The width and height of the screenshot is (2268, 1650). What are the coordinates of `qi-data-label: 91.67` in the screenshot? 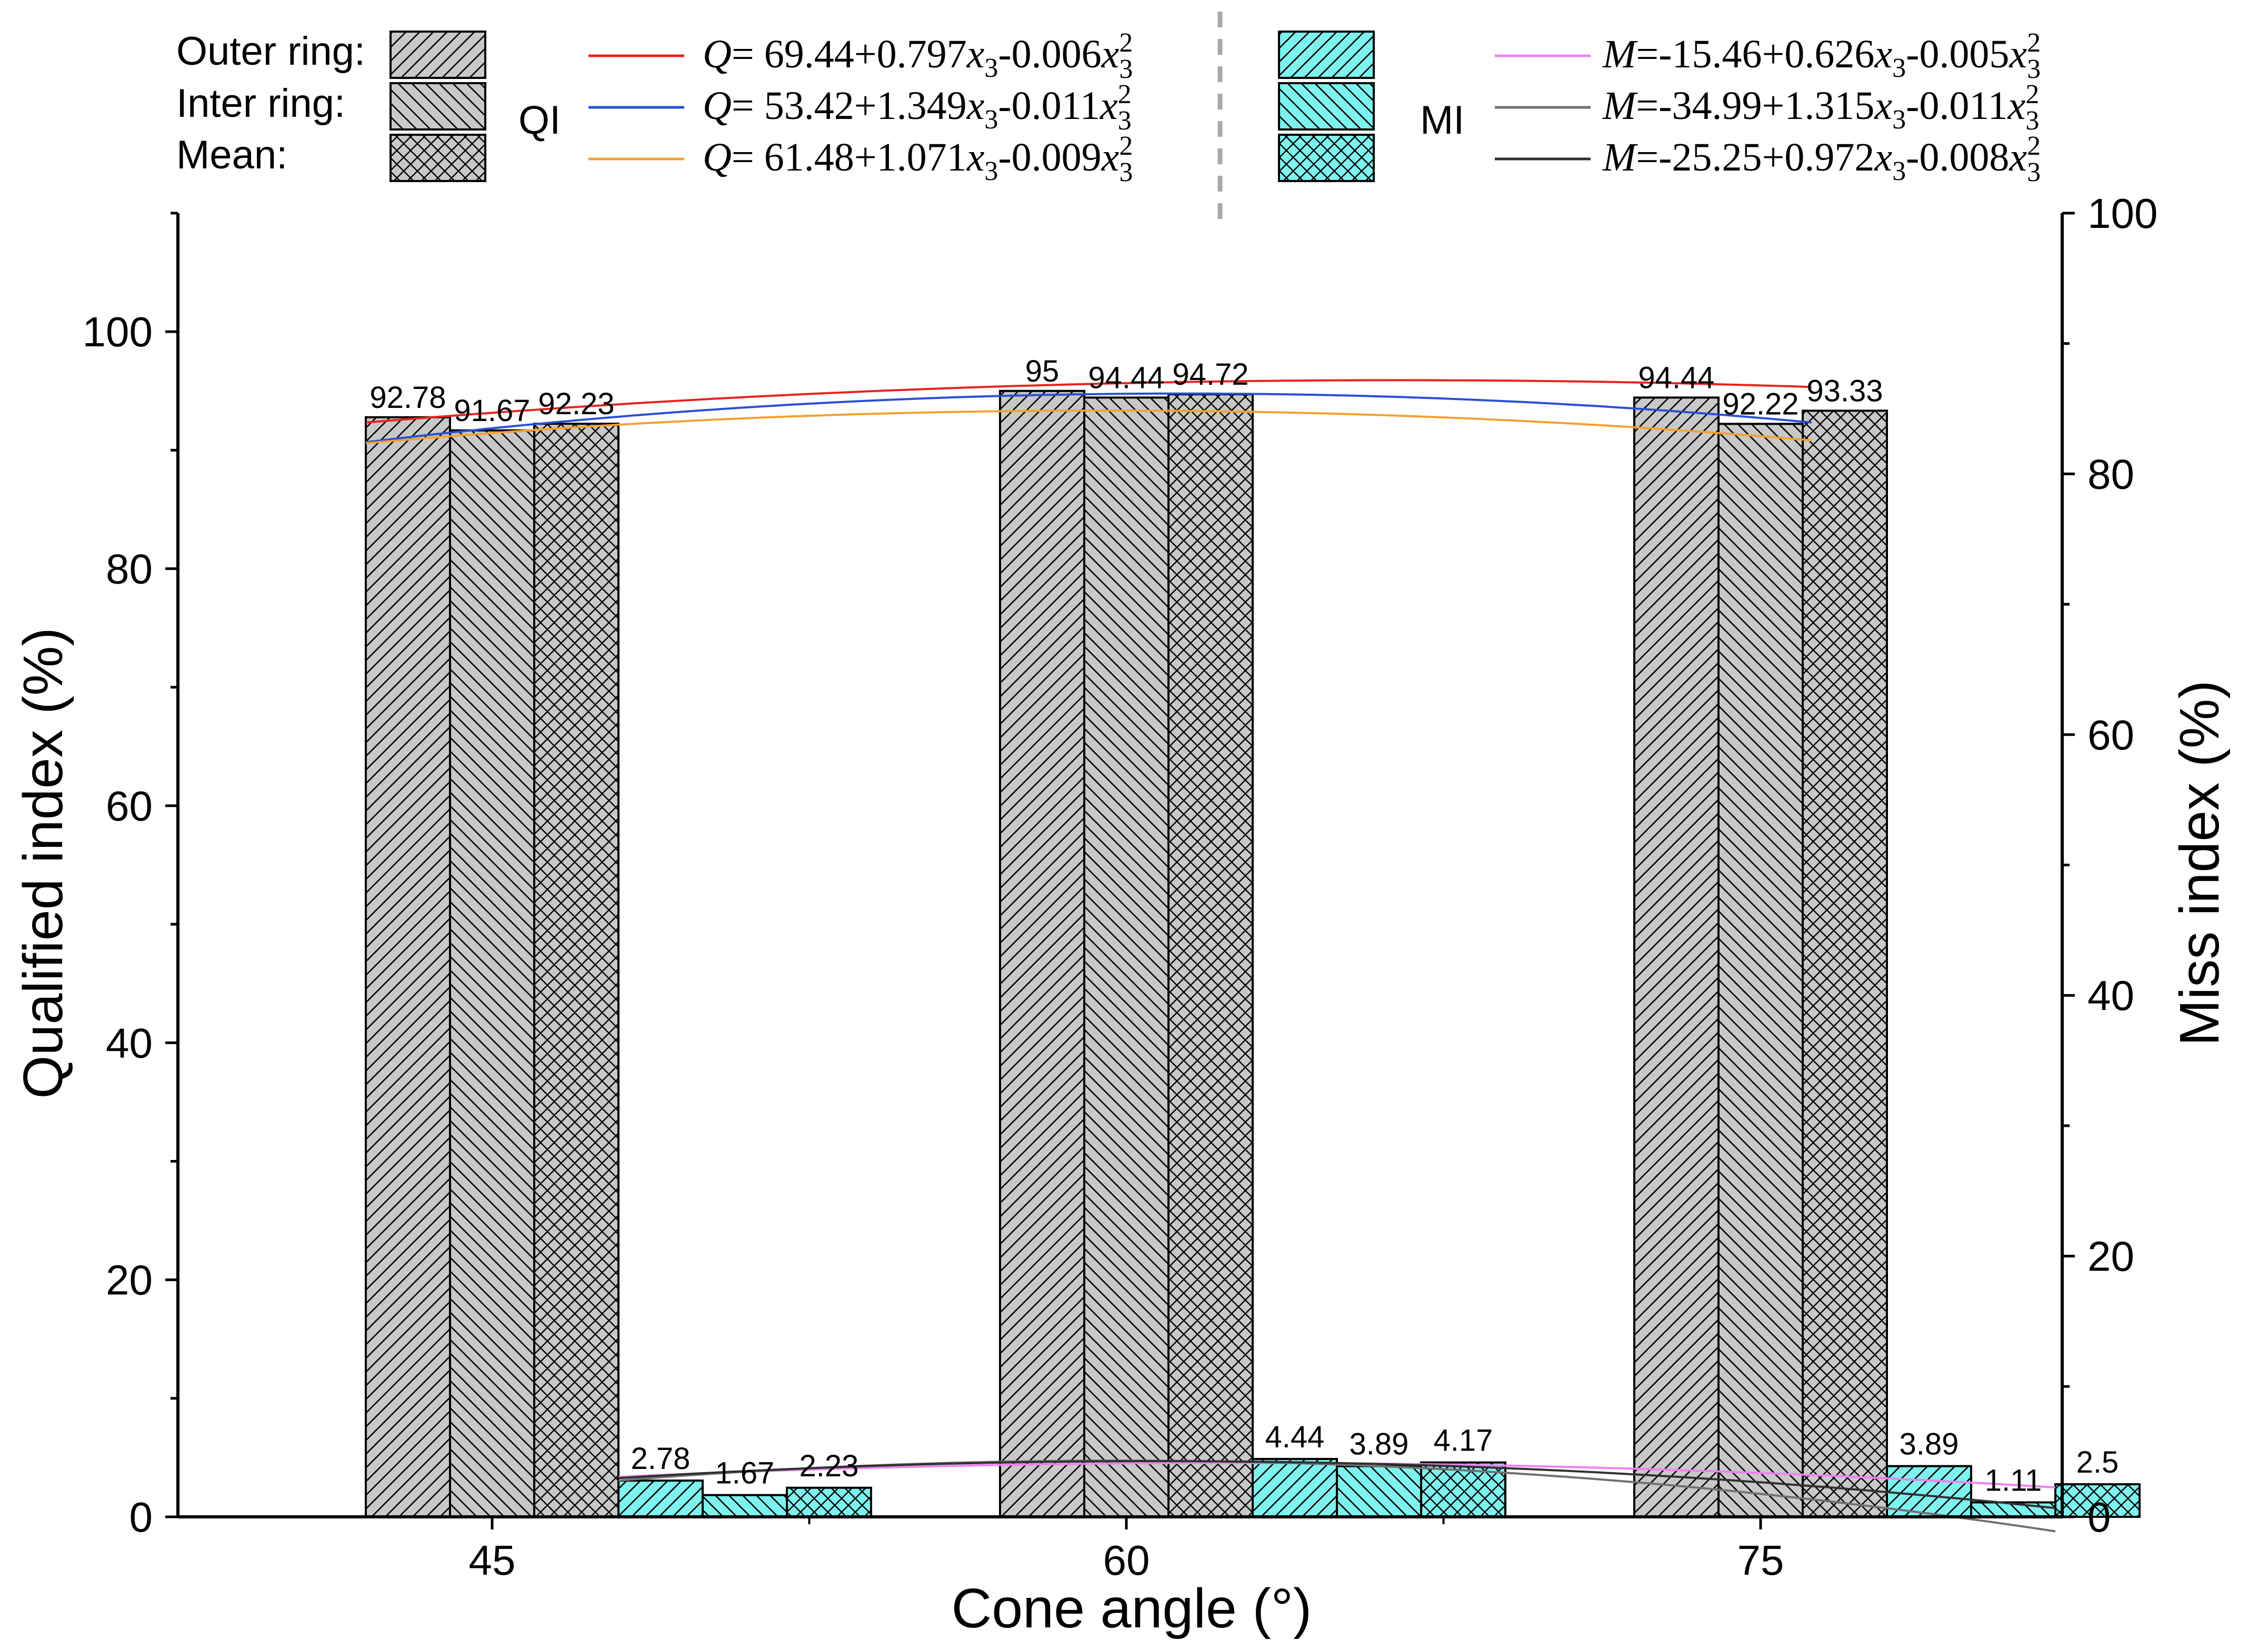 It's located at (492, 411).